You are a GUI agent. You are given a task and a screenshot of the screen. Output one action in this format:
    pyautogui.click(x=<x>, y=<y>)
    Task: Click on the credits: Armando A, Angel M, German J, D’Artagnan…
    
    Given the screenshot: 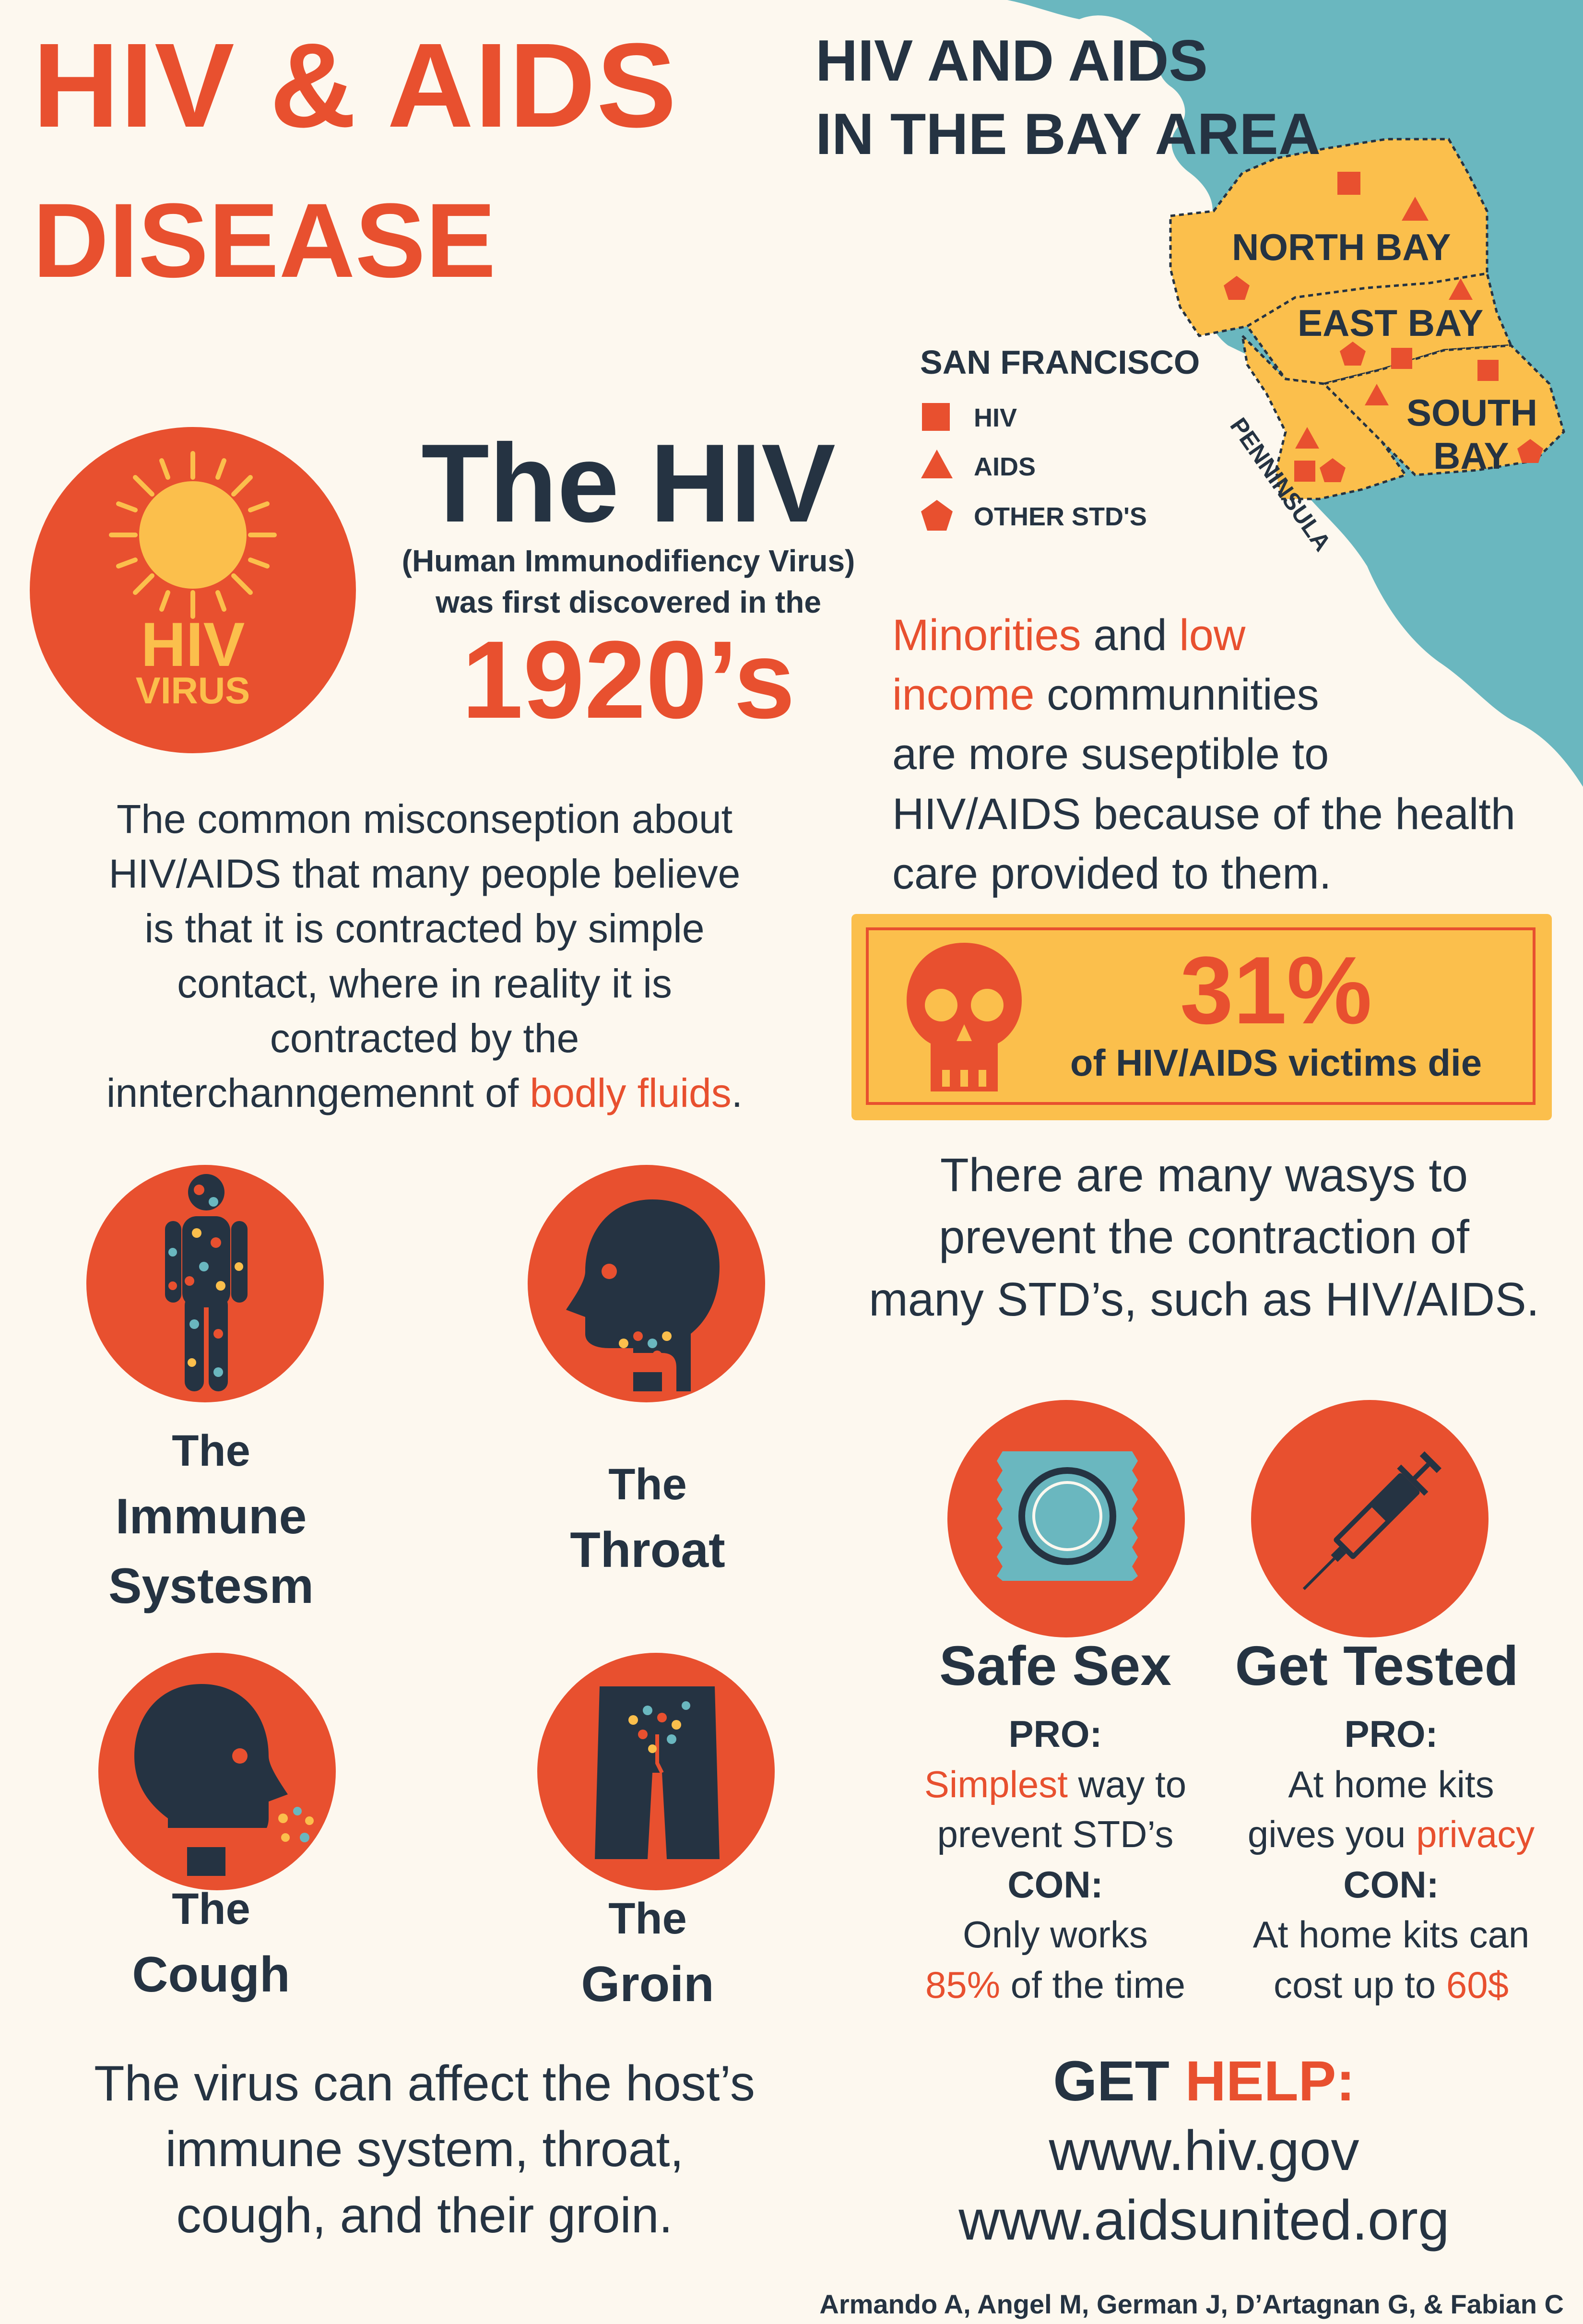 What is the action you would take?
    pyautogui.click(x=1191, y=2304)
    